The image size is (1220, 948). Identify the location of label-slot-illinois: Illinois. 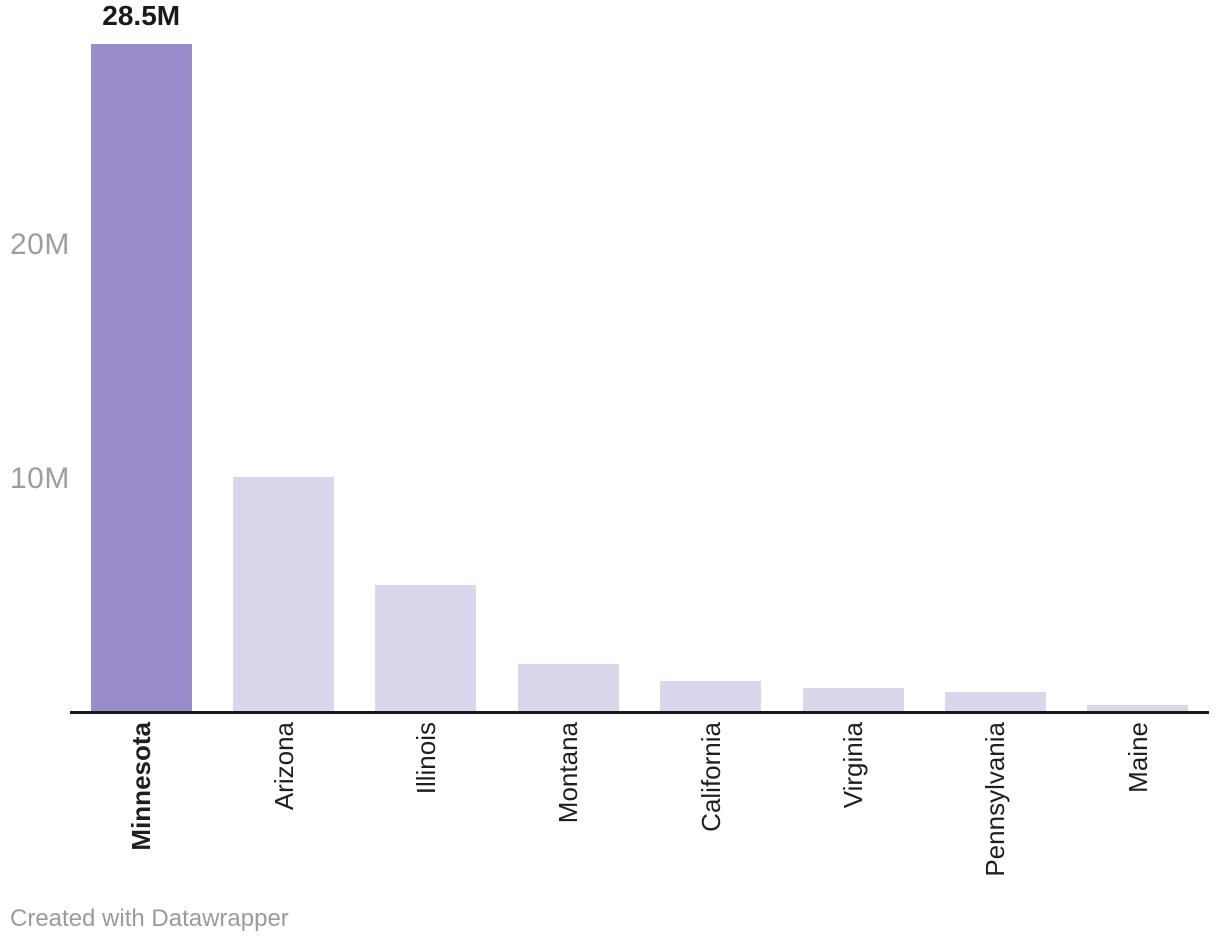
(426, 799).